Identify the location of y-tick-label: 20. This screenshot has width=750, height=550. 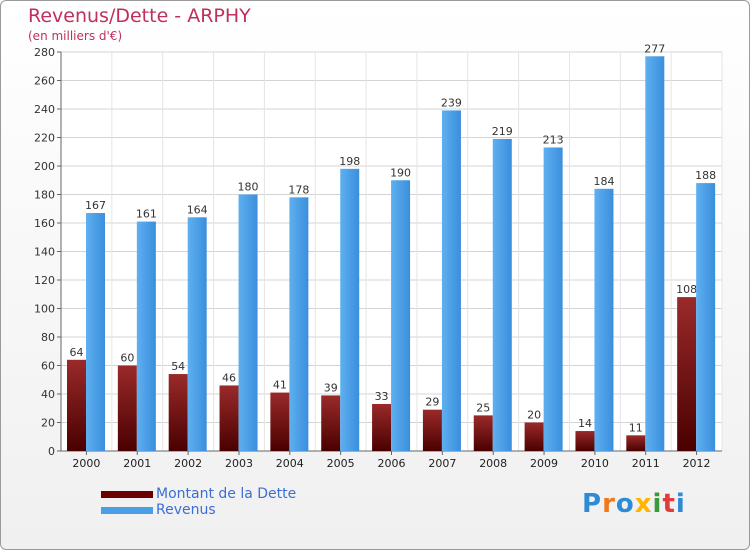
(48, 423).